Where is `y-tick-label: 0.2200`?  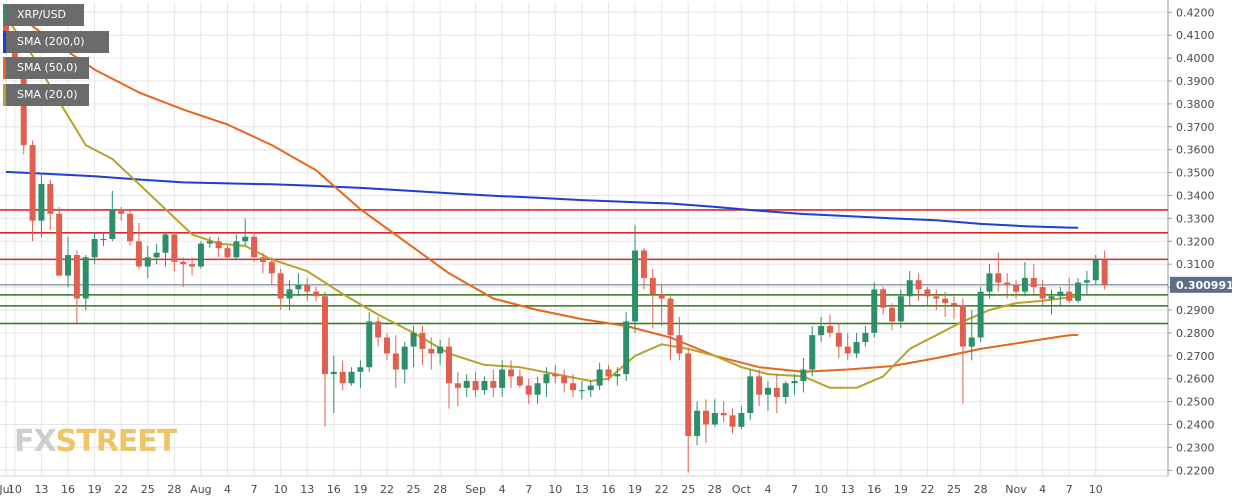
y-tick-label: 0.2200 is located at coordinates (1195, 470).